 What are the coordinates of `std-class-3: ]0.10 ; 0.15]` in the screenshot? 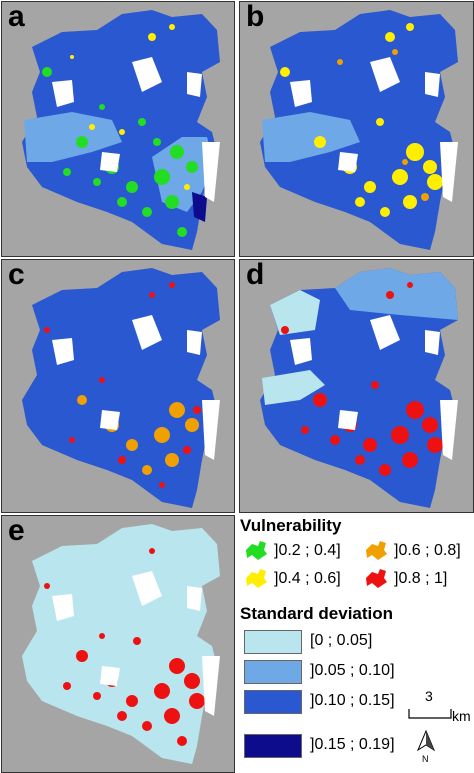 It's located at (324, 702).